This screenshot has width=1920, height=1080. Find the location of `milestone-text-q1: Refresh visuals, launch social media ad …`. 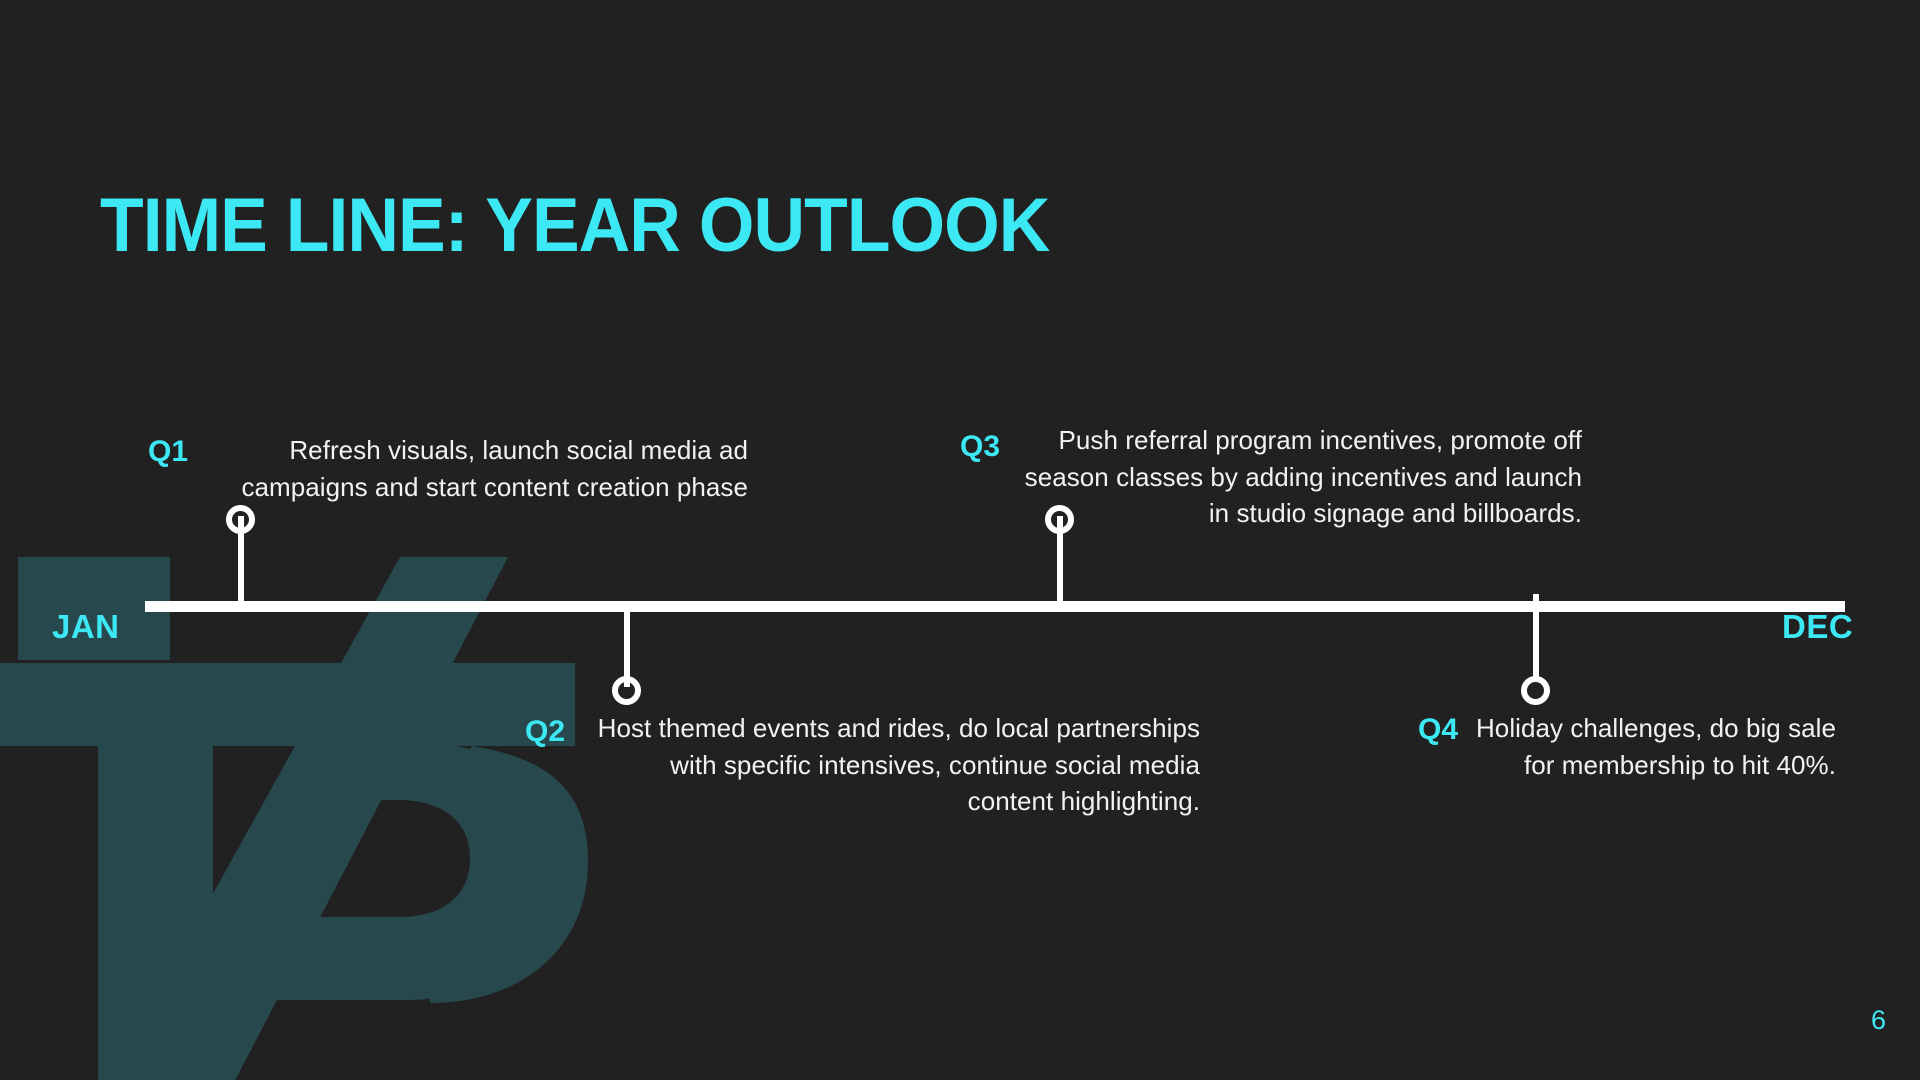

milestone-text-q1: Refresh visuals, launch social media ad … is located at coordinates (494, 468).